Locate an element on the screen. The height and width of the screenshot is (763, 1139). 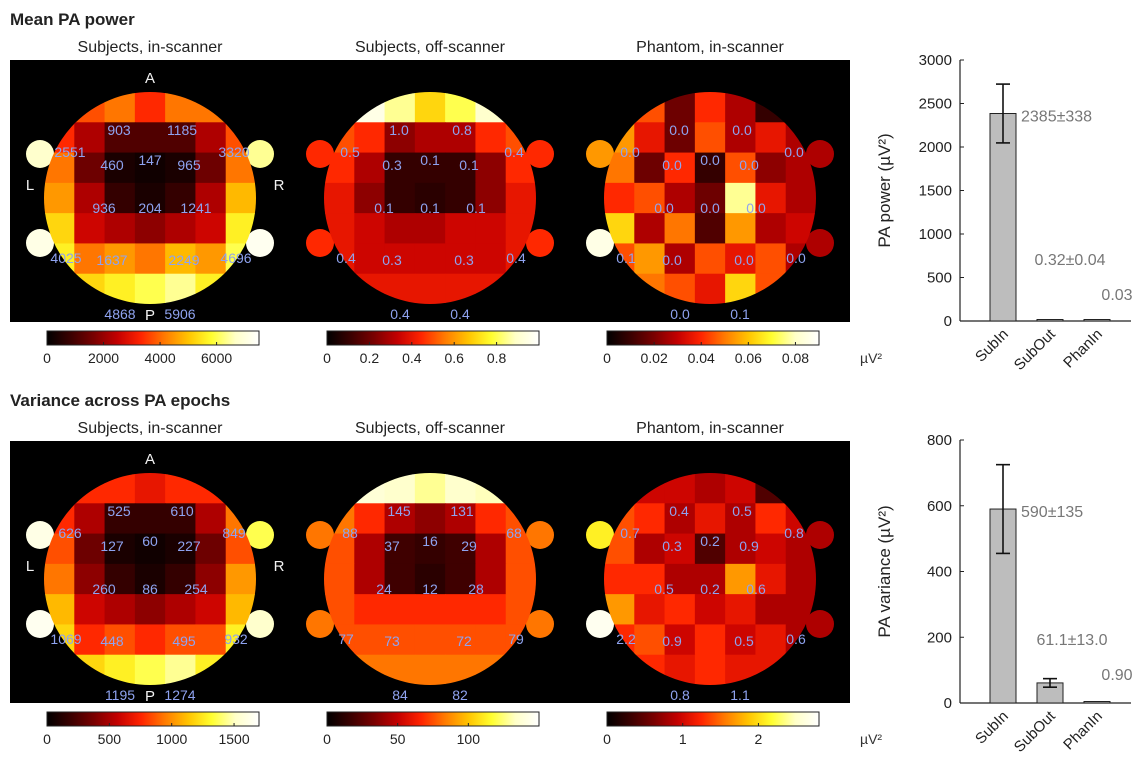
bar is located at coordinates (1050, 320).